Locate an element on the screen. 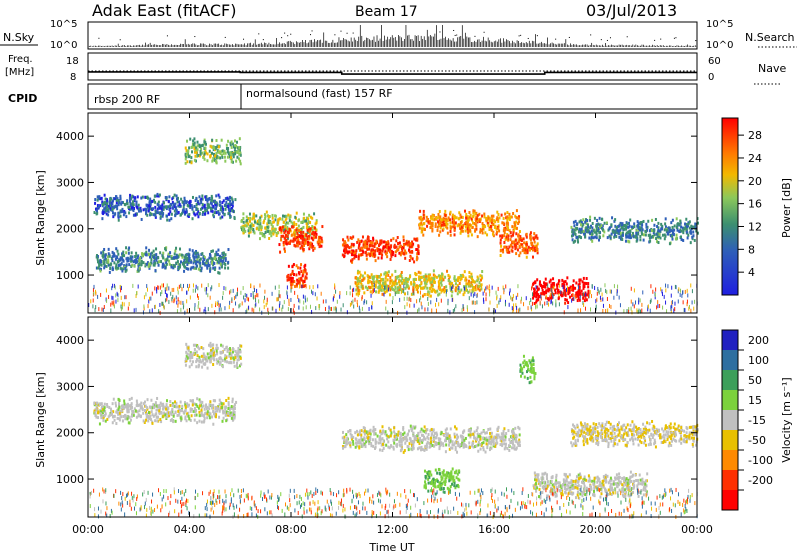  nave-tick-low: 0 is located at coordinates (711, 77).